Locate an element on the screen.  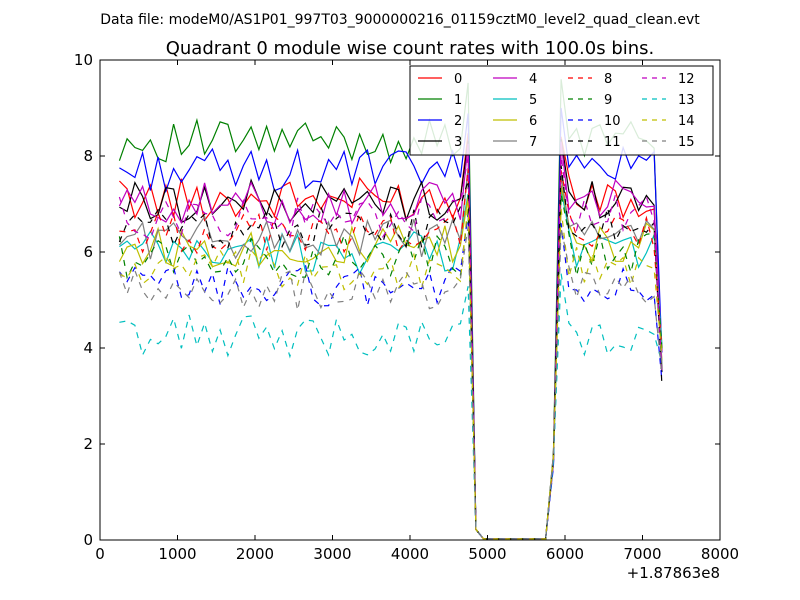
y-tick-label: 6 is located at coordinates (88, 252).